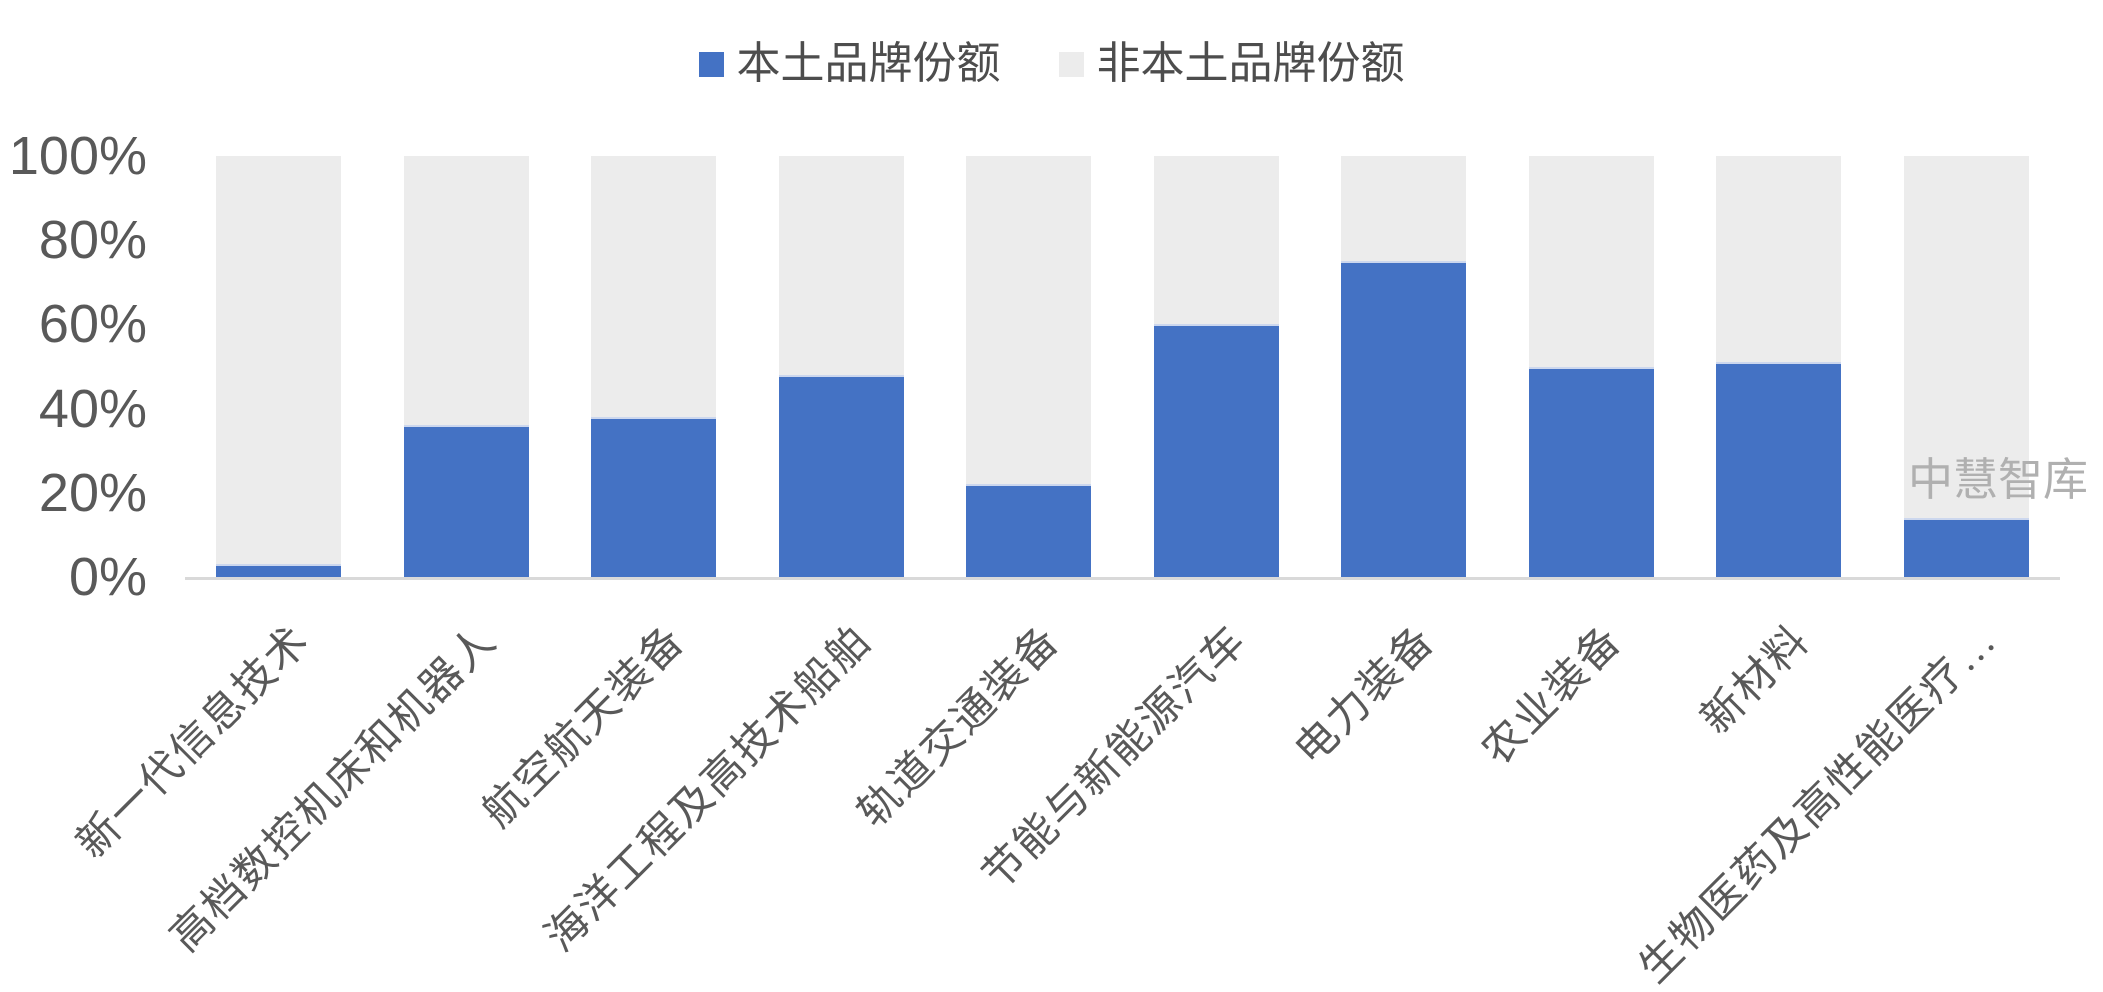 This screenshot has height=992, width=2103. I want to click on y-axis-tick-label: 80%, so click(92, 240).